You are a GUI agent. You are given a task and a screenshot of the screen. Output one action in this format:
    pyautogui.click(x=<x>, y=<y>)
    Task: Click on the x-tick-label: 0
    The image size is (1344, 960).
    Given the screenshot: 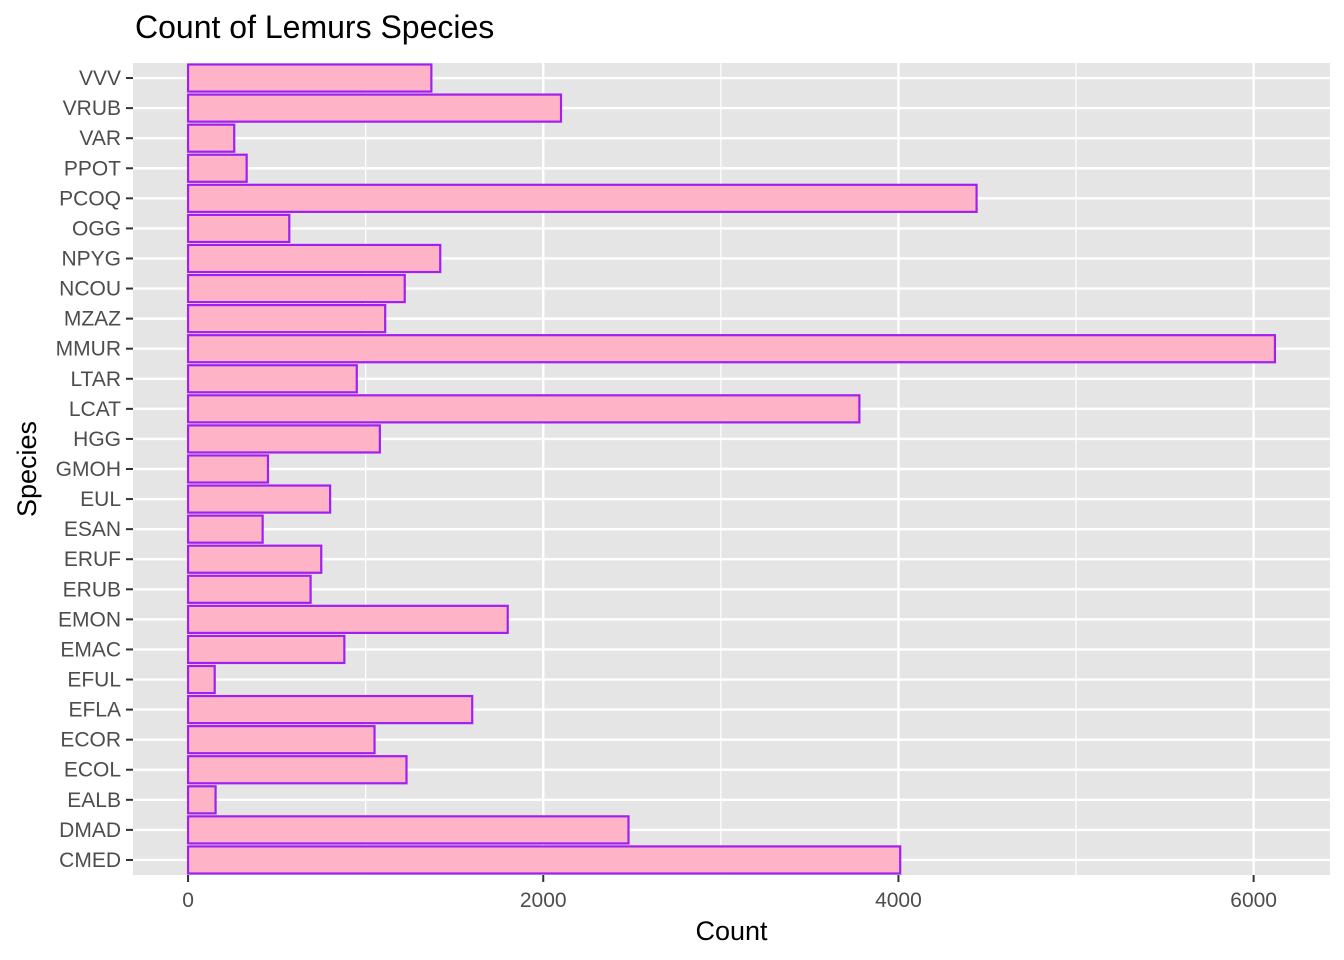 What is the action you would take?
    pyautogui.click(x=188, y=900)
    